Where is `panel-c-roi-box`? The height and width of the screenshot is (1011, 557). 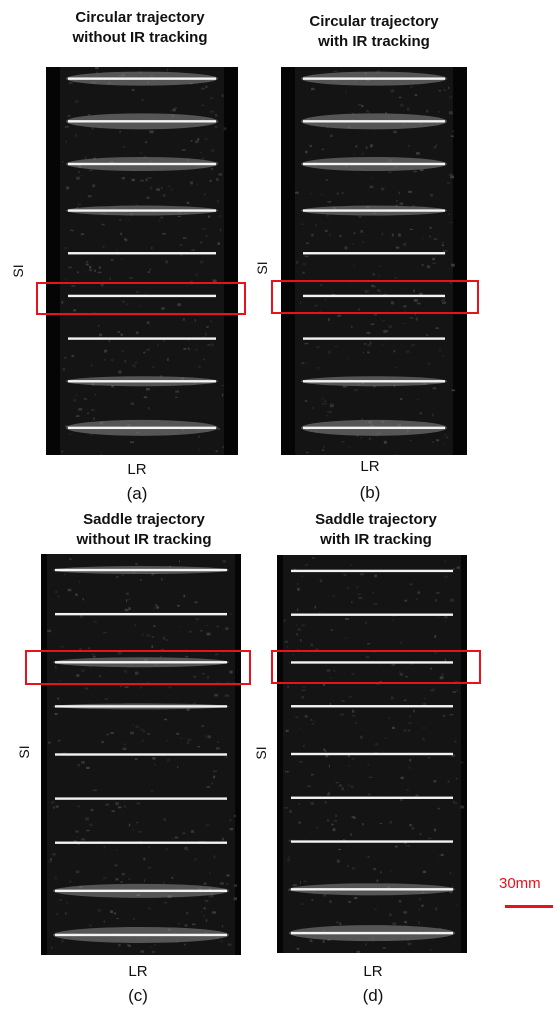 panel-c-roi-box is located at coordinates (138, 667).